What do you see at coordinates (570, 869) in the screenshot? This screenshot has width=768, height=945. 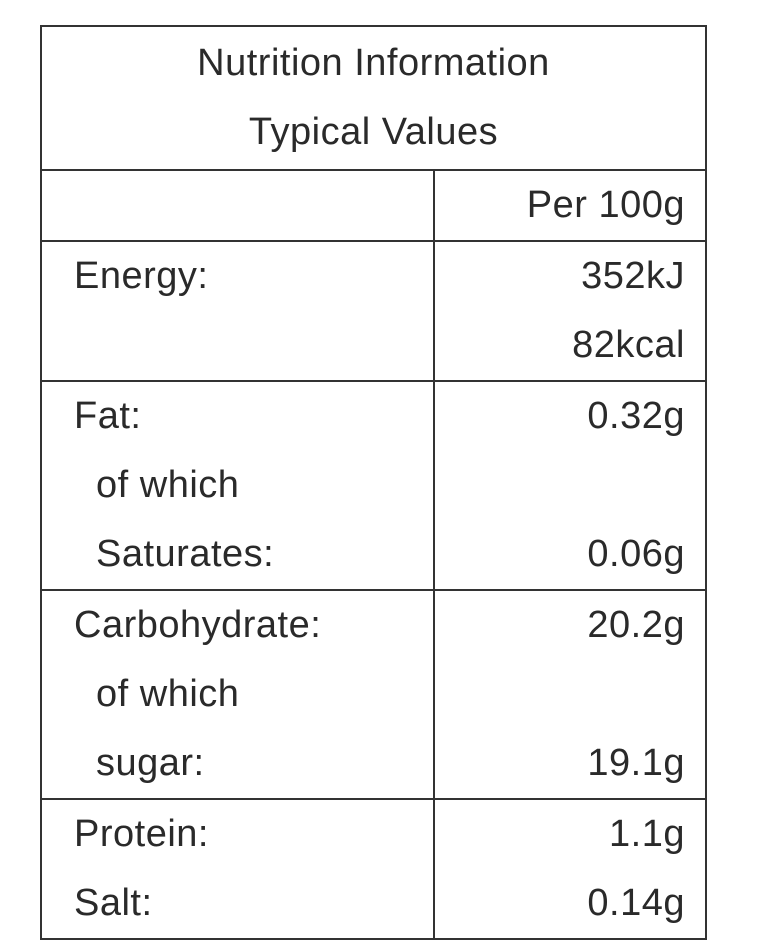 I see `value-cell: 1.1g 0.14g` at bounding box center [570, 869].